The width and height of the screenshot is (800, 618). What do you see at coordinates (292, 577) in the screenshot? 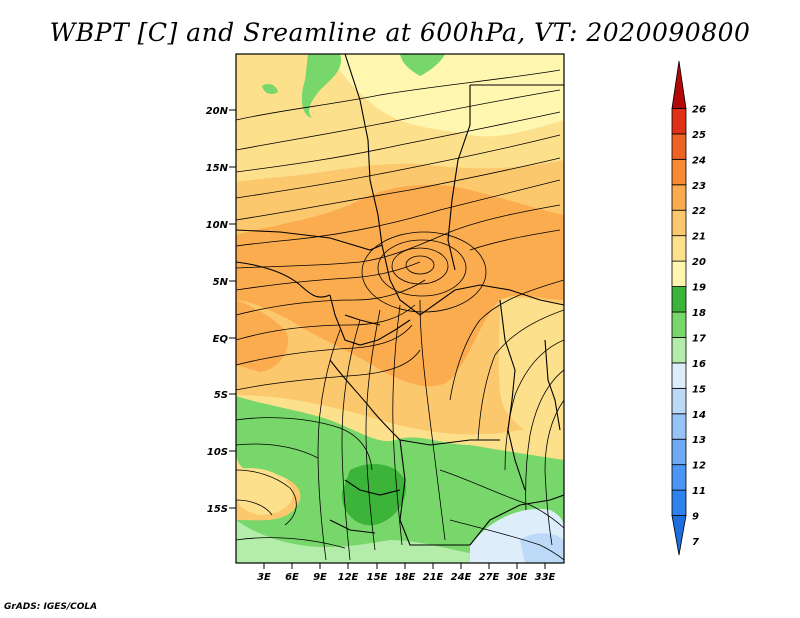
I see `lon-label-6e: 6E` at bounding box center [292, 577].